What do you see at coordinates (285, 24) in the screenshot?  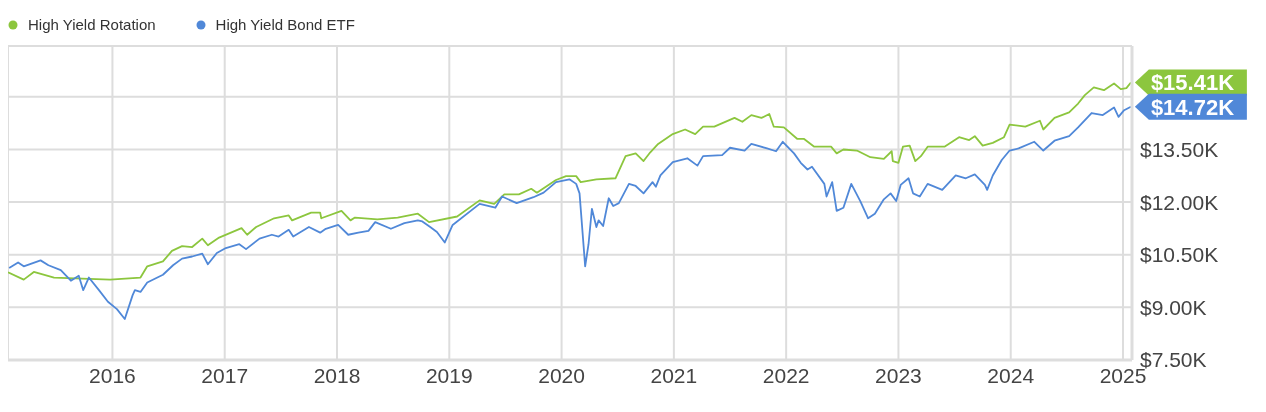 I see `legend-label: High Yield Bond ETF` at bounding box center [285, 24].